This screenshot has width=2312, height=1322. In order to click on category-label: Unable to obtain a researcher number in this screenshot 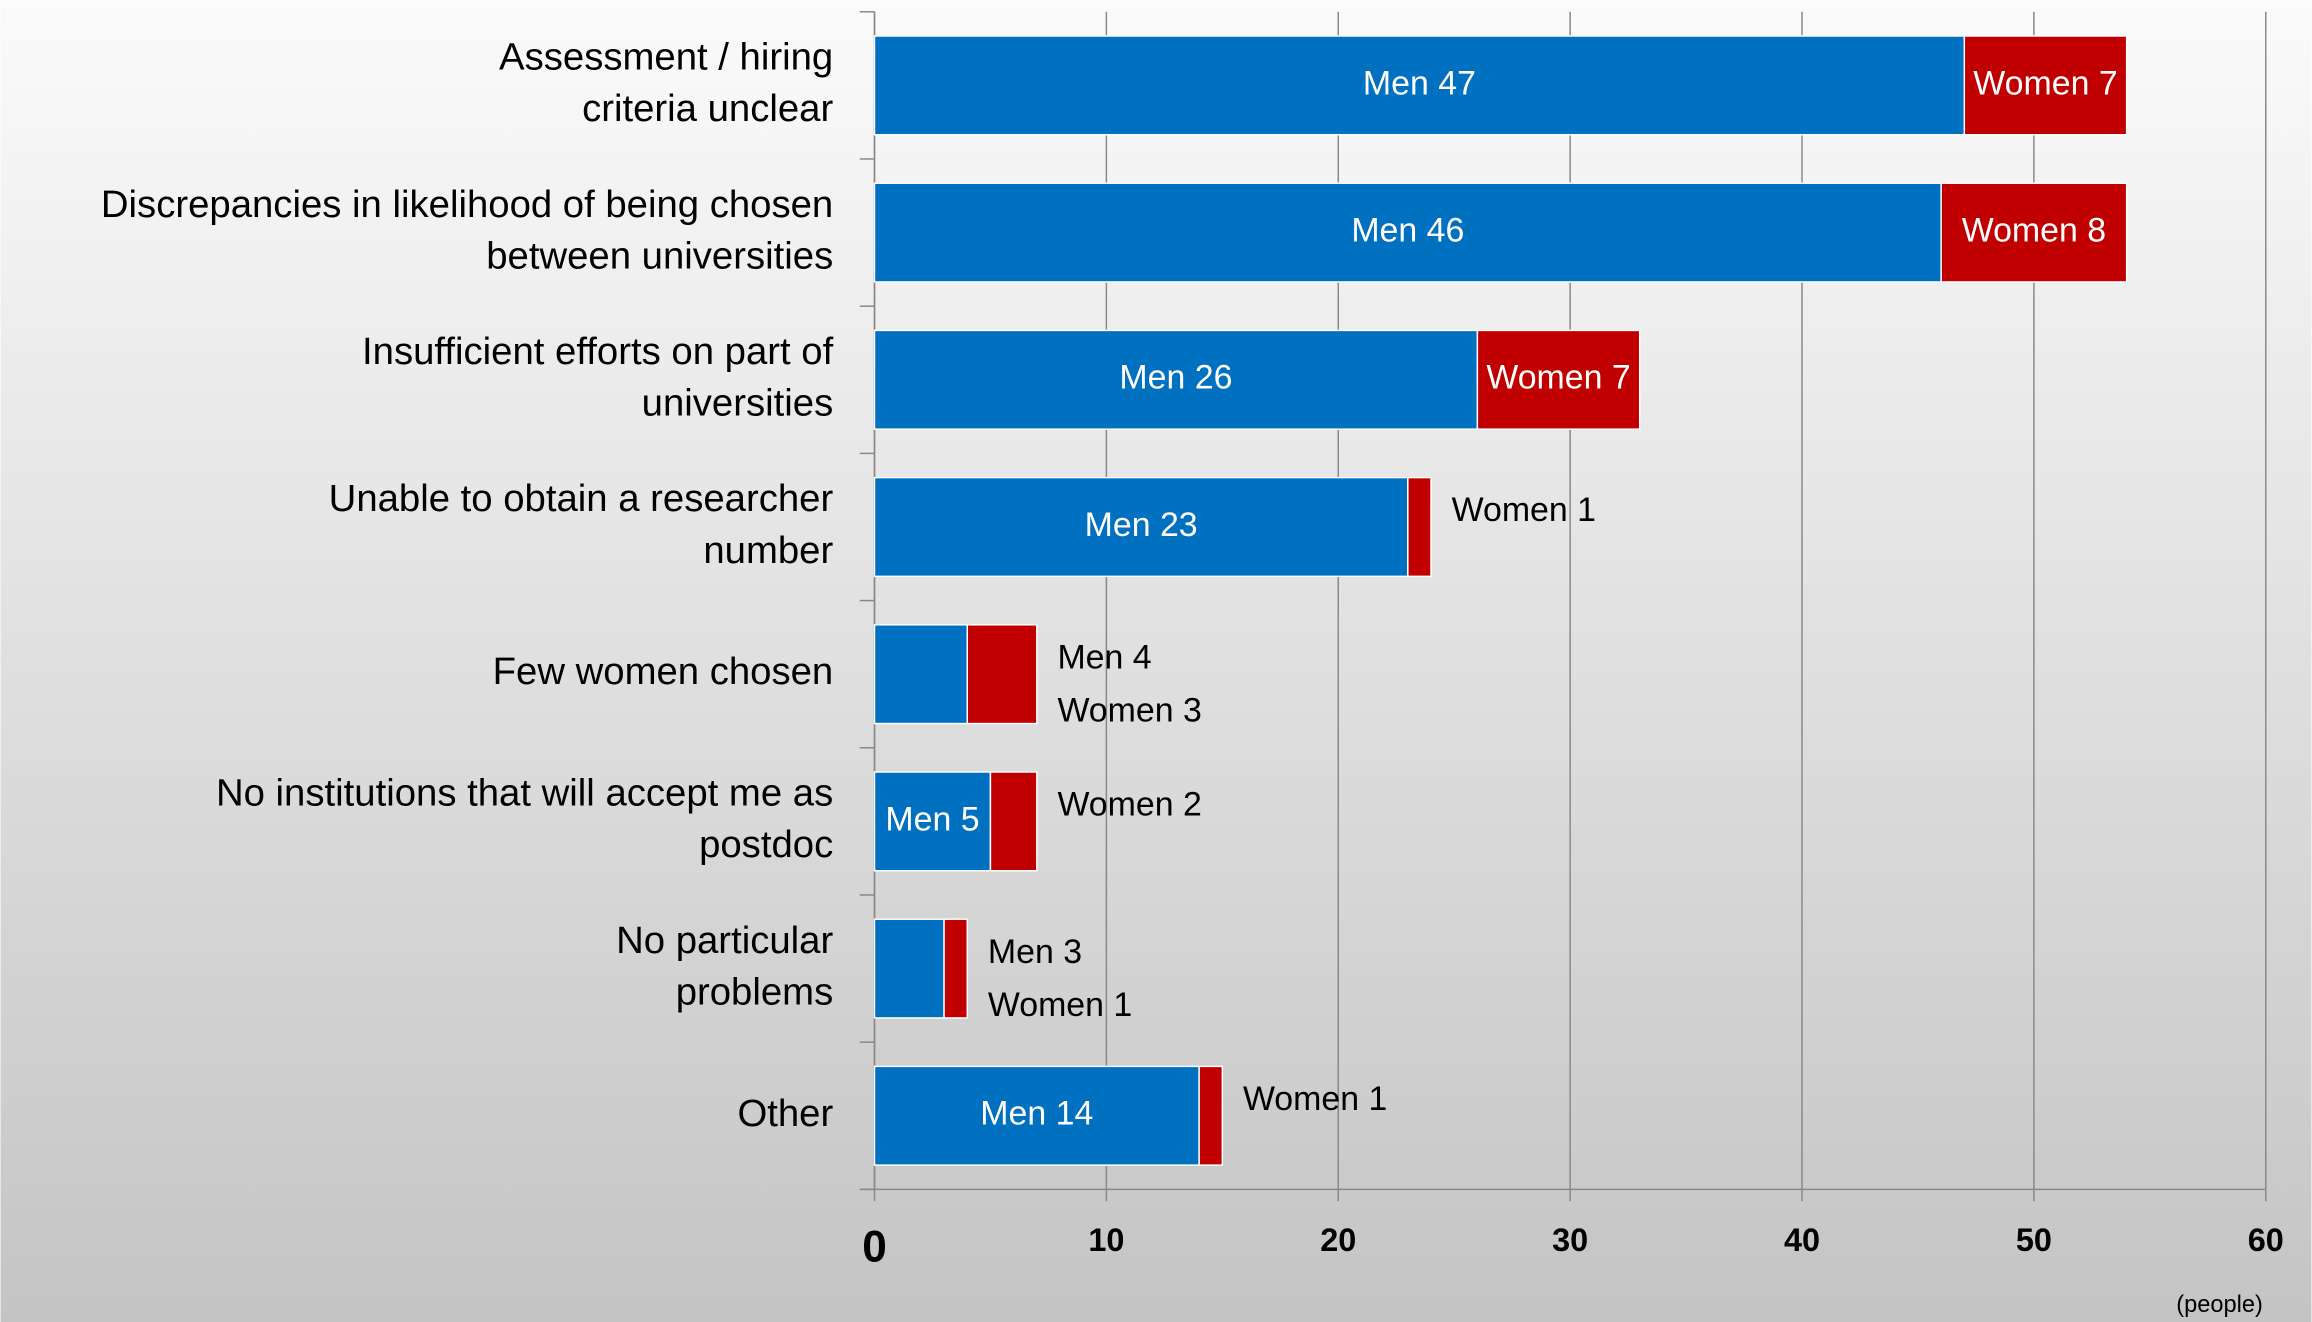, I will do `click(581, 524)`.